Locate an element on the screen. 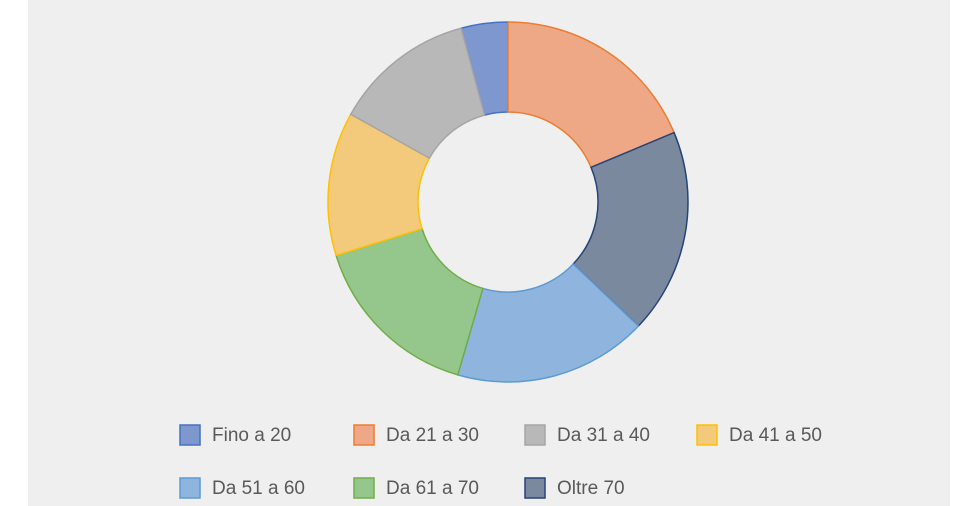  legend-label: Da 31 a 40 is located at coordinates (603, 435).